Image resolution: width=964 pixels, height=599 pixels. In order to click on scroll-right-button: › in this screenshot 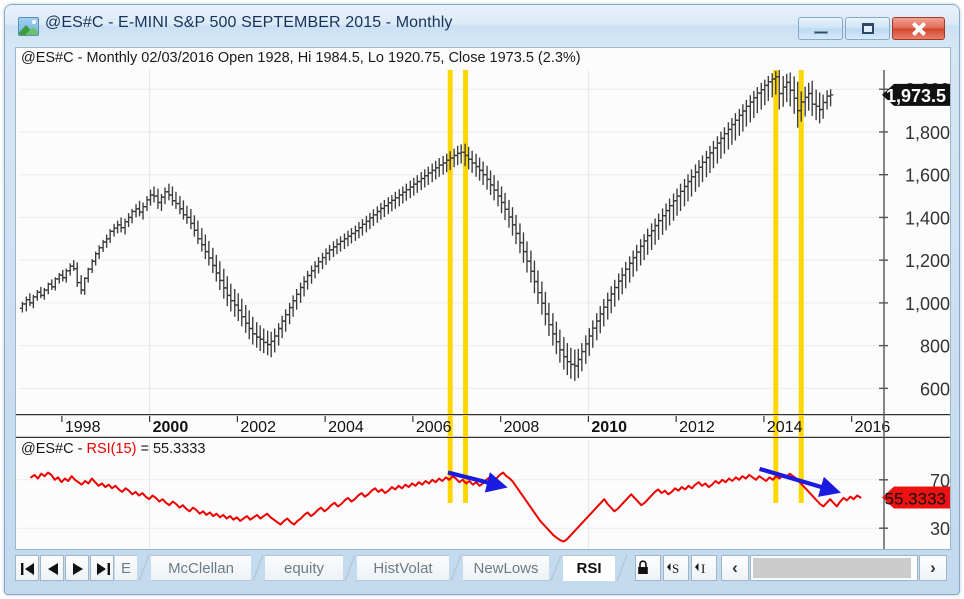, I will do `click(933, 568)`.